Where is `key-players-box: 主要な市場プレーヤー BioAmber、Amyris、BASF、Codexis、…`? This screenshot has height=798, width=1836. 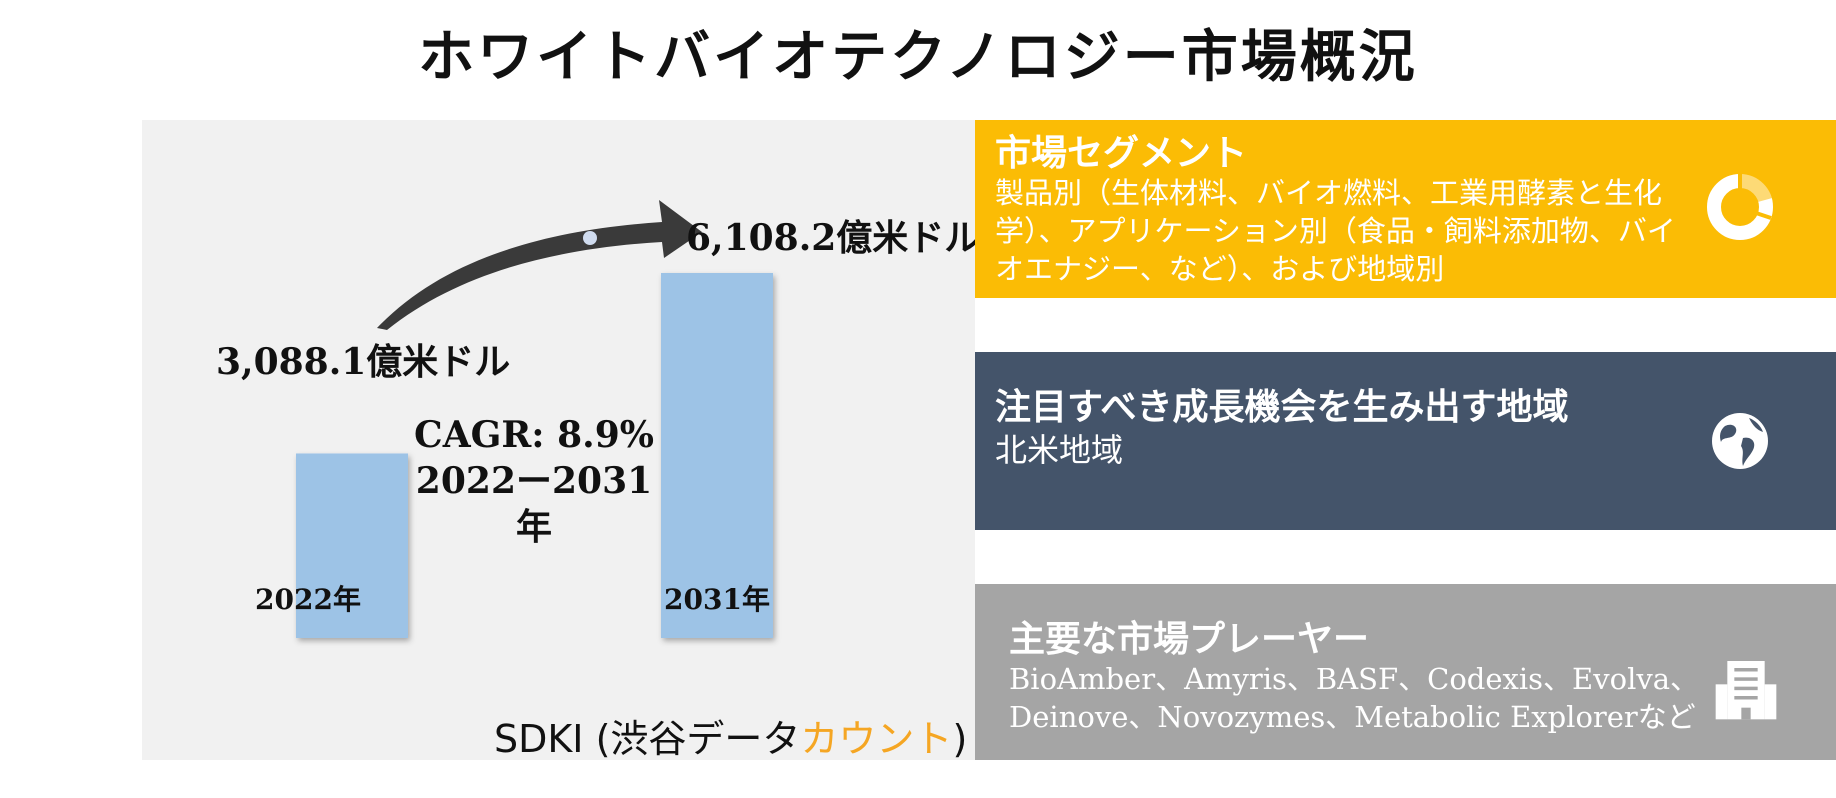
key-players-box: 主要な市場プレーヤー BioAmber、Amyris、BASF、Codexis、… is located at coordinates (1405, 672).